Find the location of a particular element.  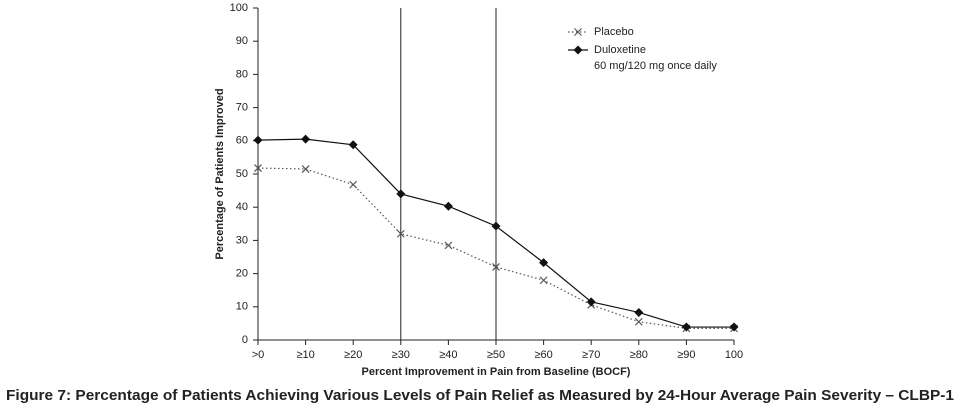

y-tick-label: 40 is located at coordinates (242, 207).